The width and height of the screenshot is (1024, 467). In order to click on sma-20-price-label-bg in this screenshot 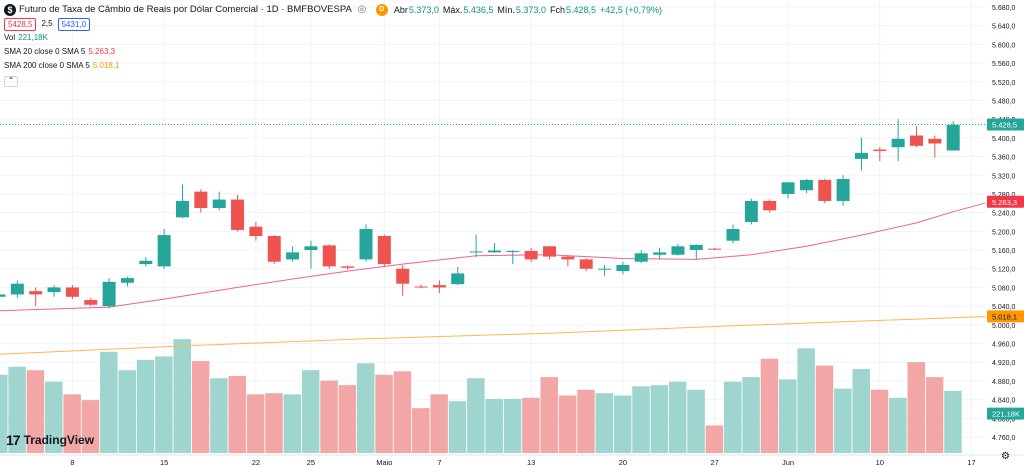, I will do `click(1005, 201)`.